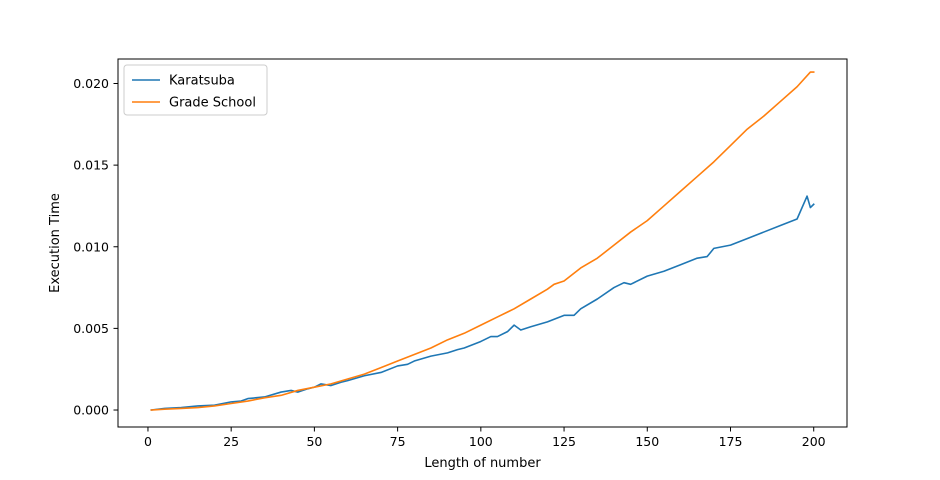  What do you see at coordinates (195, 90) in the screenshot?
I see `legend: Karatsuba Grade School` at bounding box center [195, 90].